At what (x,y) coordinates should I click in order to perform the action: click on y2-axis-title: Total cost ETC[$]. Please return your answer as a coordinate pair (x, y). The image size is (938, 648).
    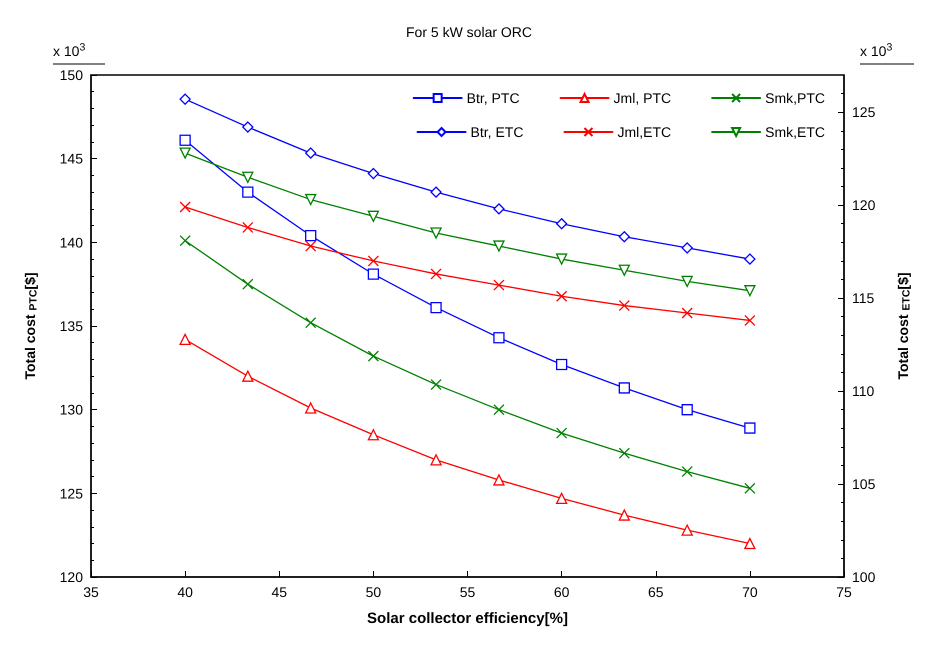
    Looking at the image, I should click on (903, 326).